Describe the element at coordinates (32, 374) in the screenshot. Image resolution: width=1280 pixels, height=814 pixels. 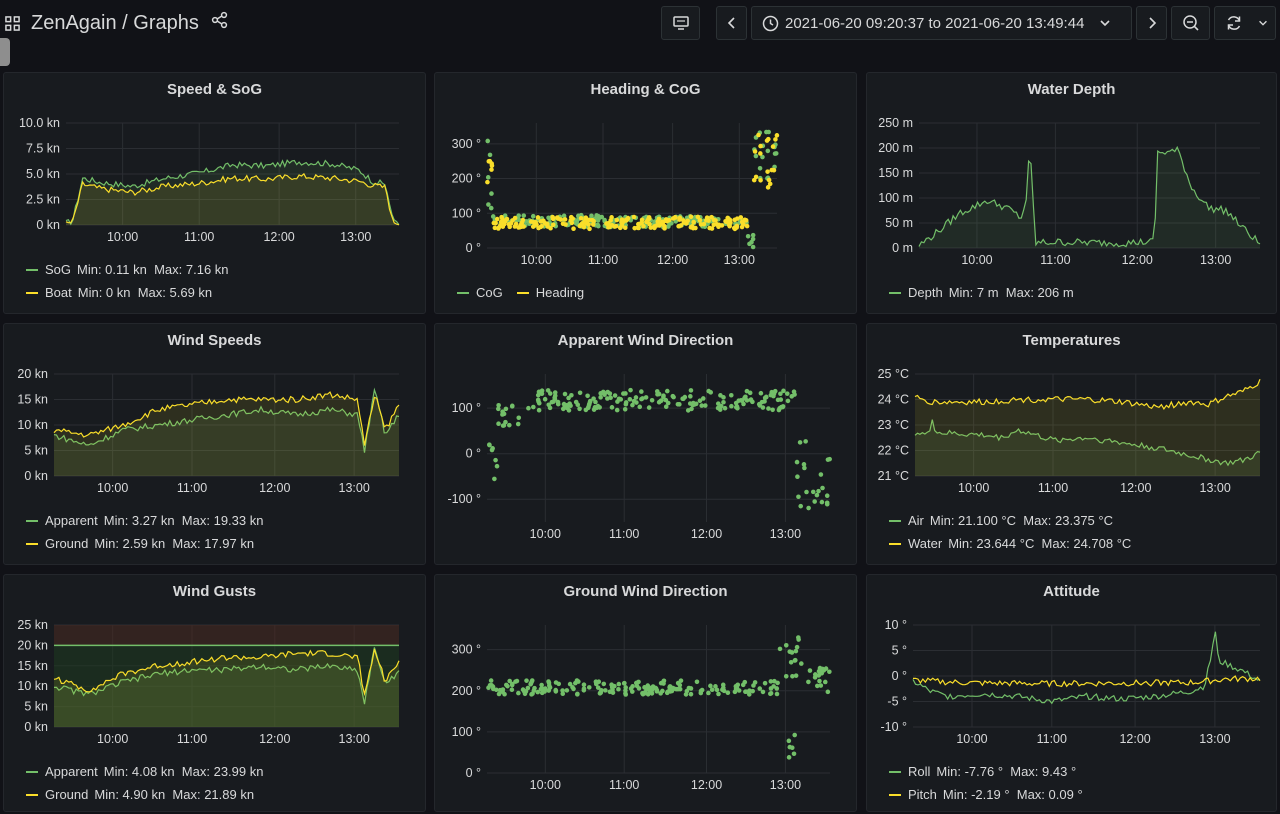
I see `y-tick-label: 20 kn` at that location.